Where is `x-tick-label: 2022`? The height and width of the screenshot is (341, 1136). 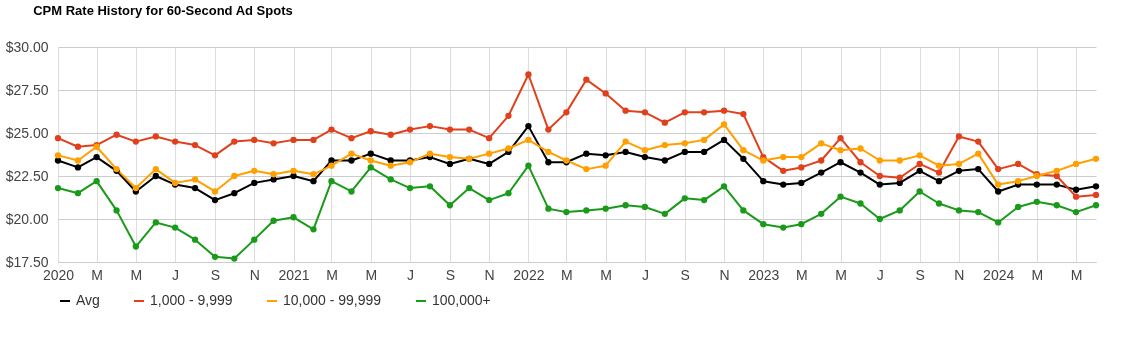
x-tick-label: 2022 is located at coordinates (529, 274).